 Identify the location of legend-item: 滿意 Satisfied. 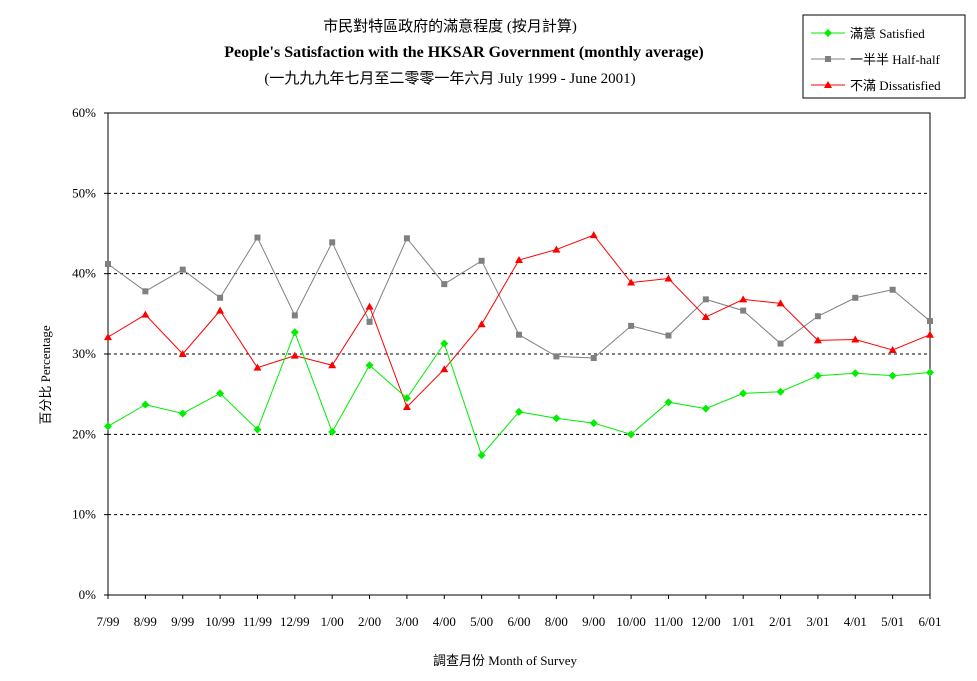
(868, 33).